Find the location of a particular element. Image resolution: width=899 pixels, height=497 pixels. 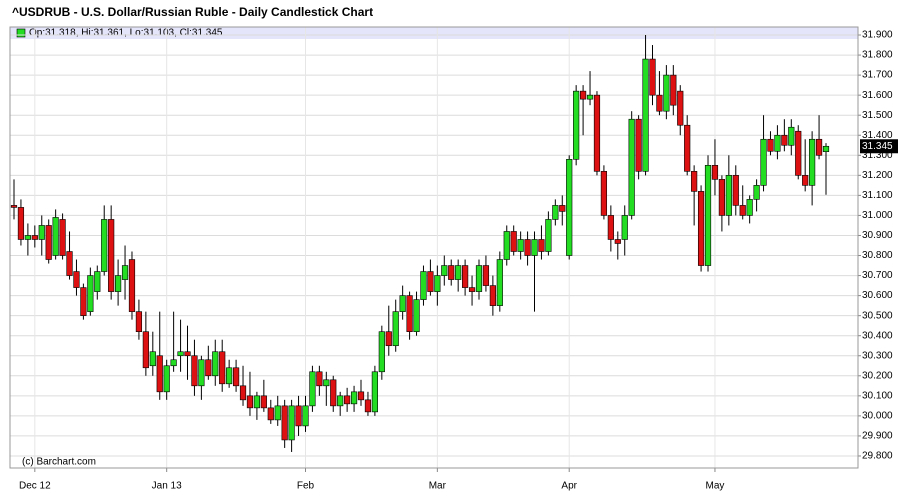

y-tick-label: 30.400 is located at coordinates (877, 335).